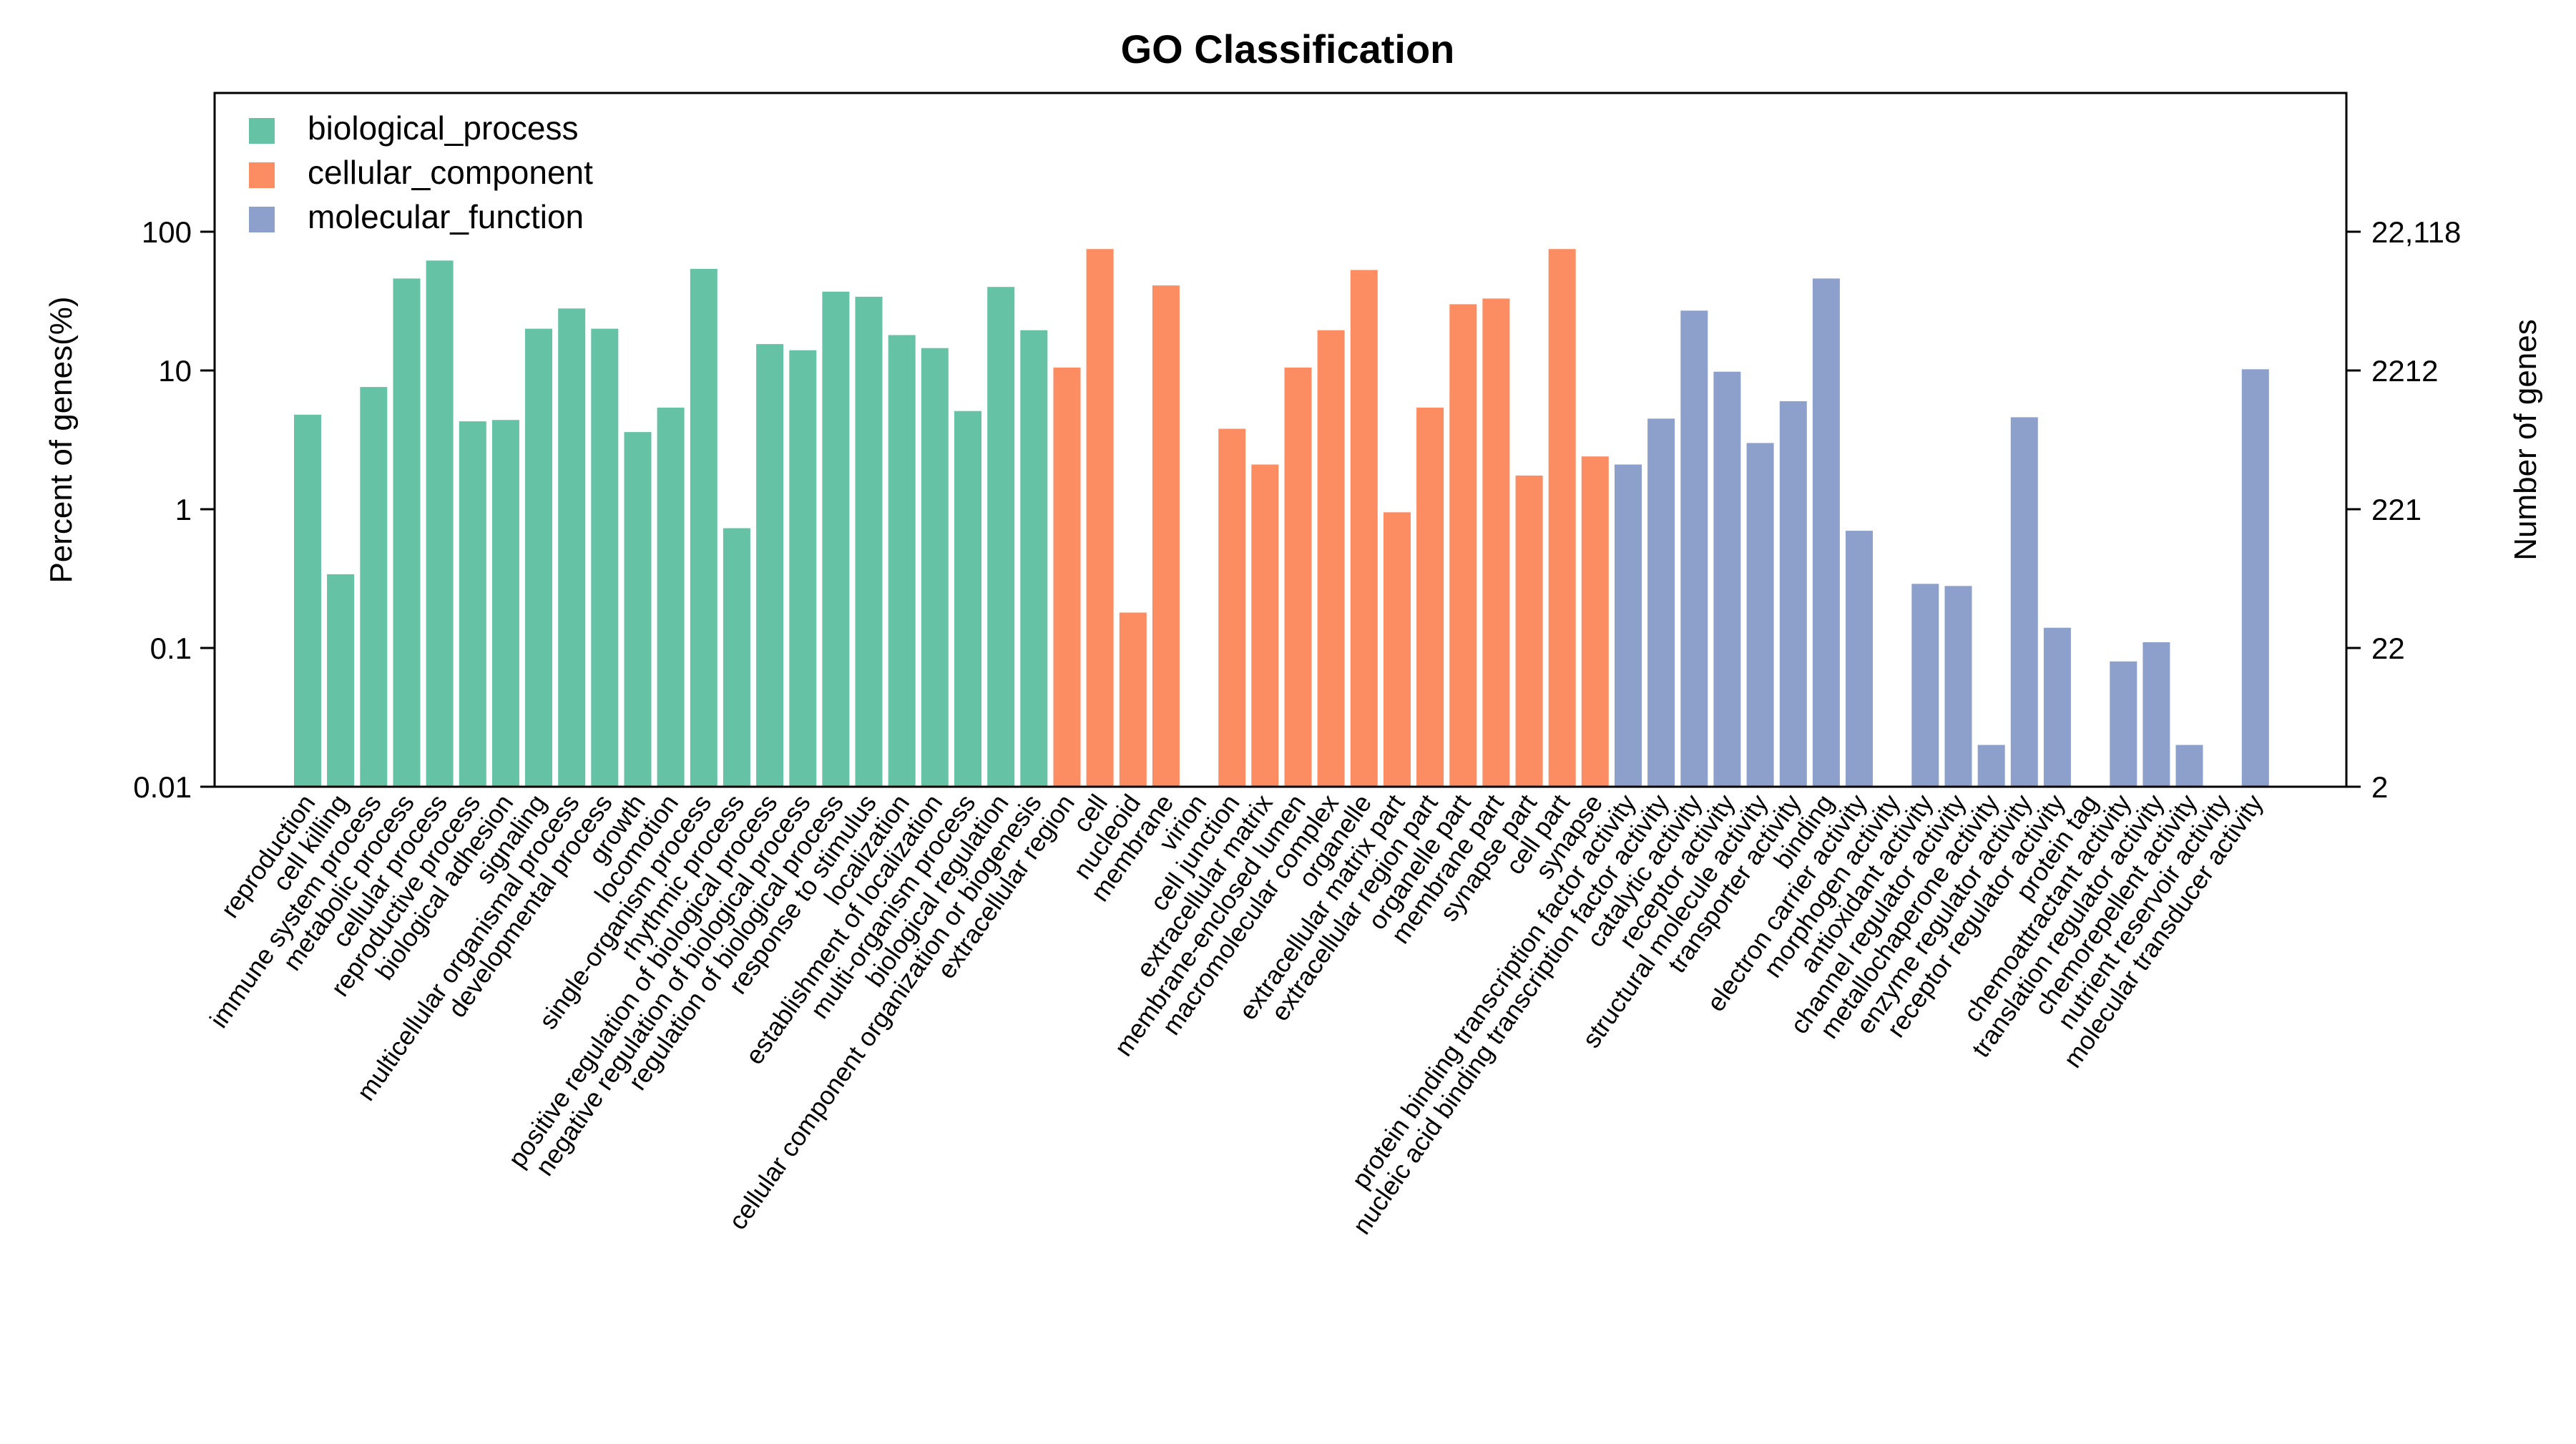  What do you see at coordinates (1562, 518) in the screenshot?
I see `bar-cell-part` at bounding box center [1562, 518].